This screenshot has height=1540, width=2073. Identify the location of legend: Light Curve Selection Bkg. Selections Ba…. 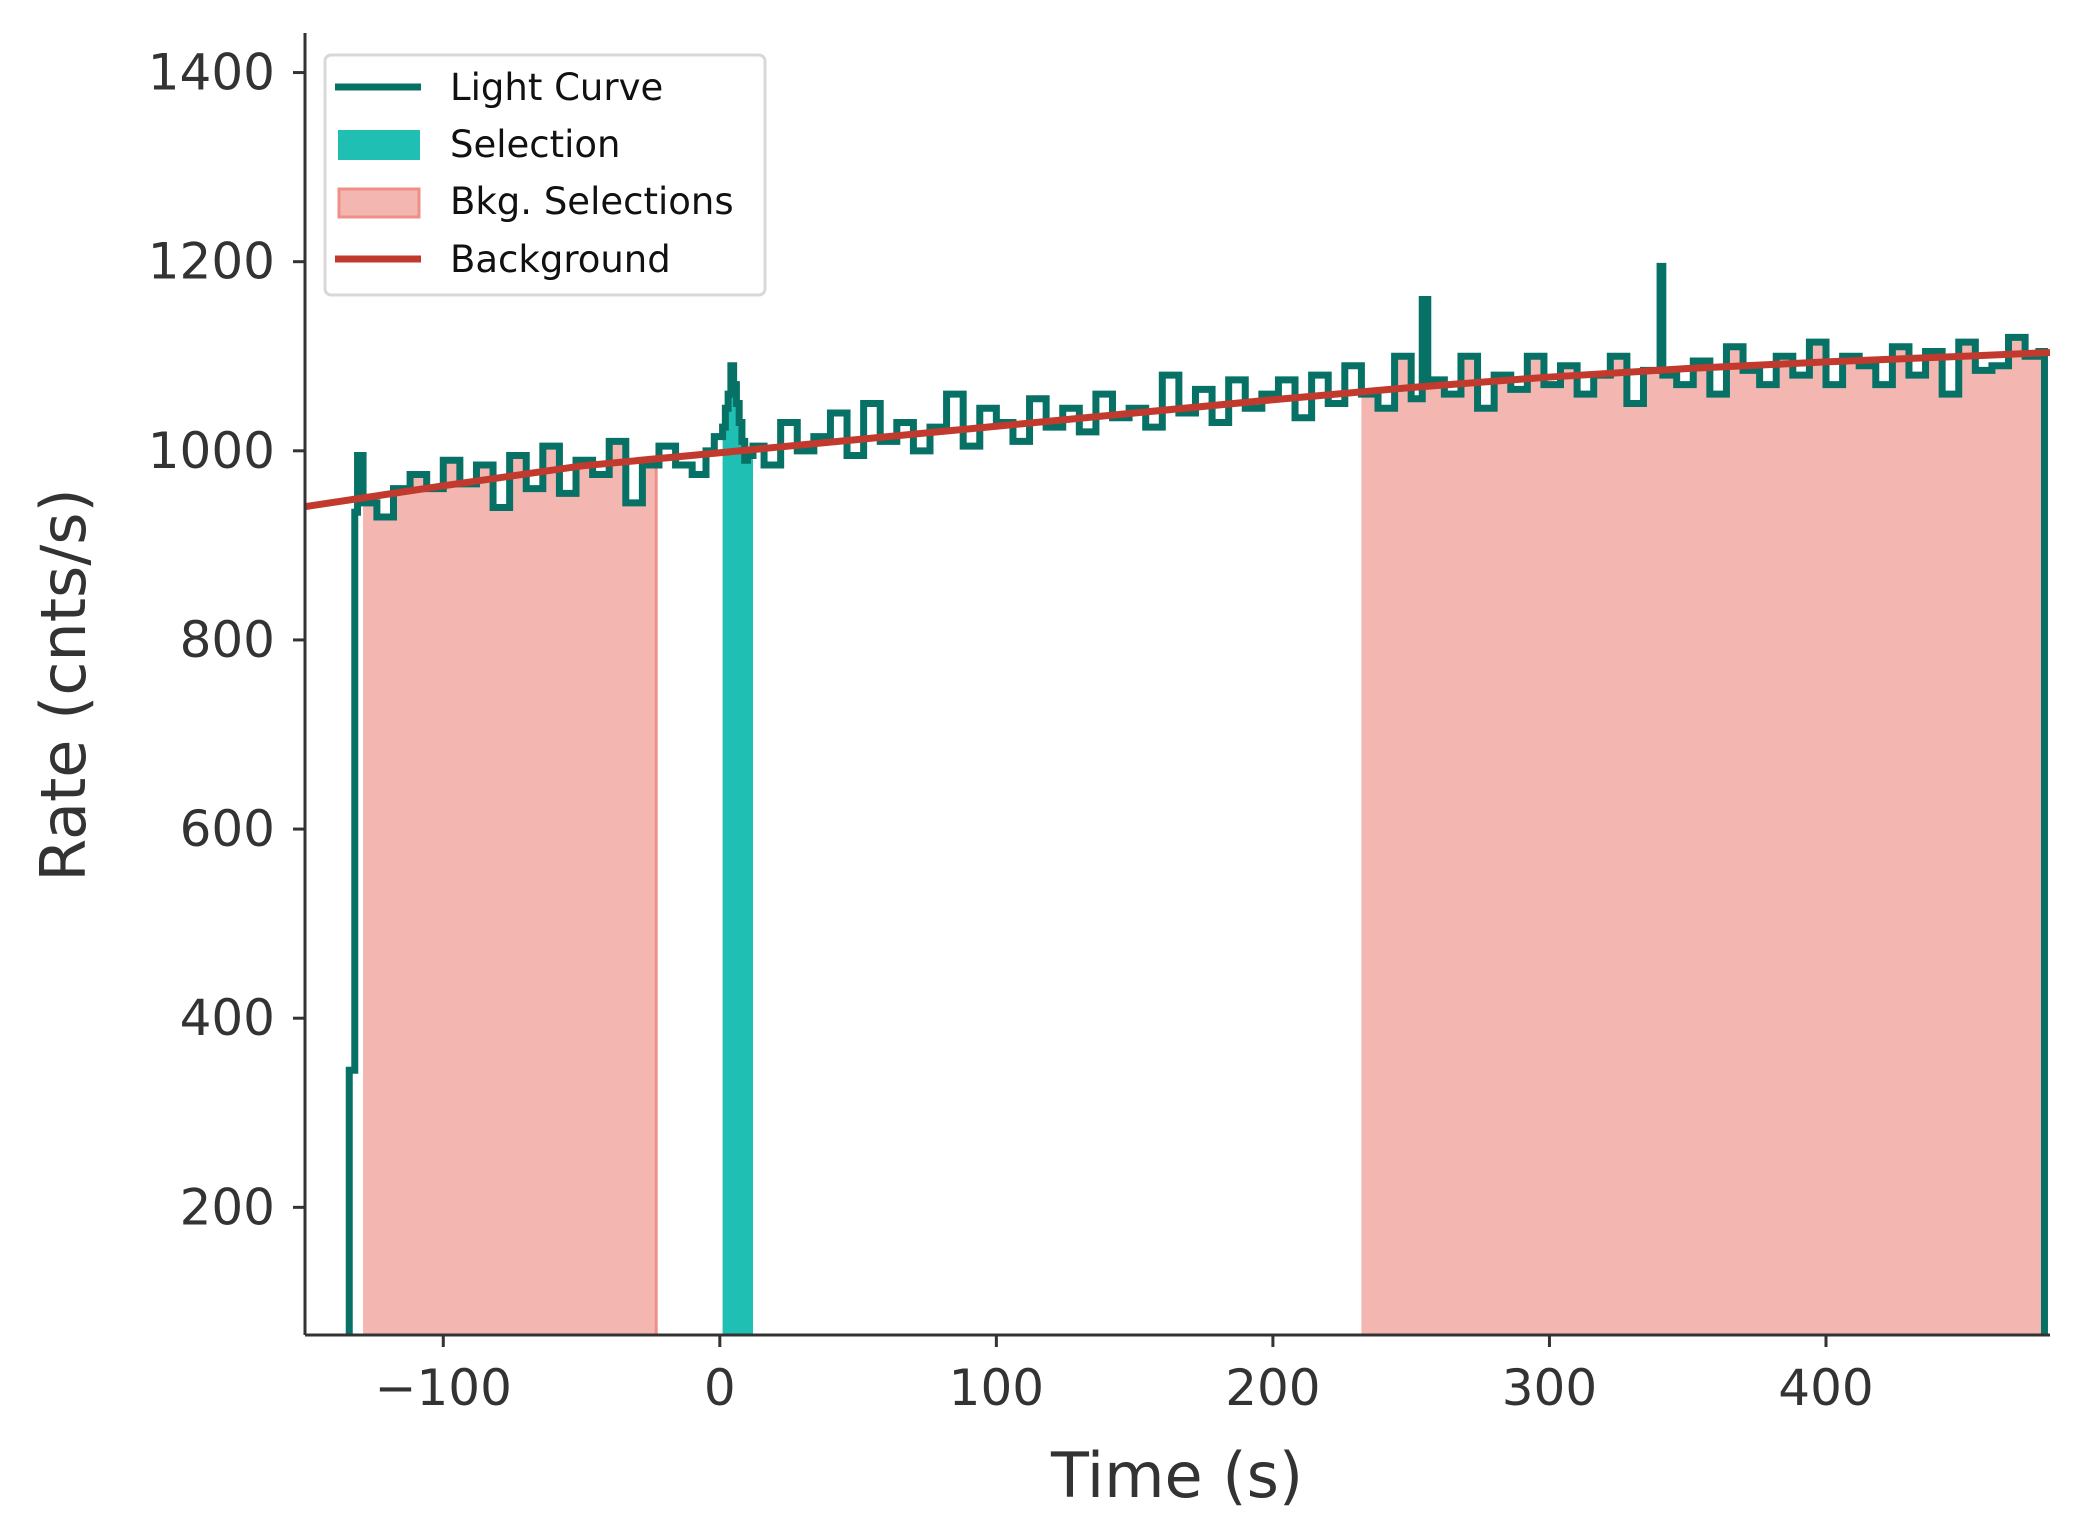
(545, 175).